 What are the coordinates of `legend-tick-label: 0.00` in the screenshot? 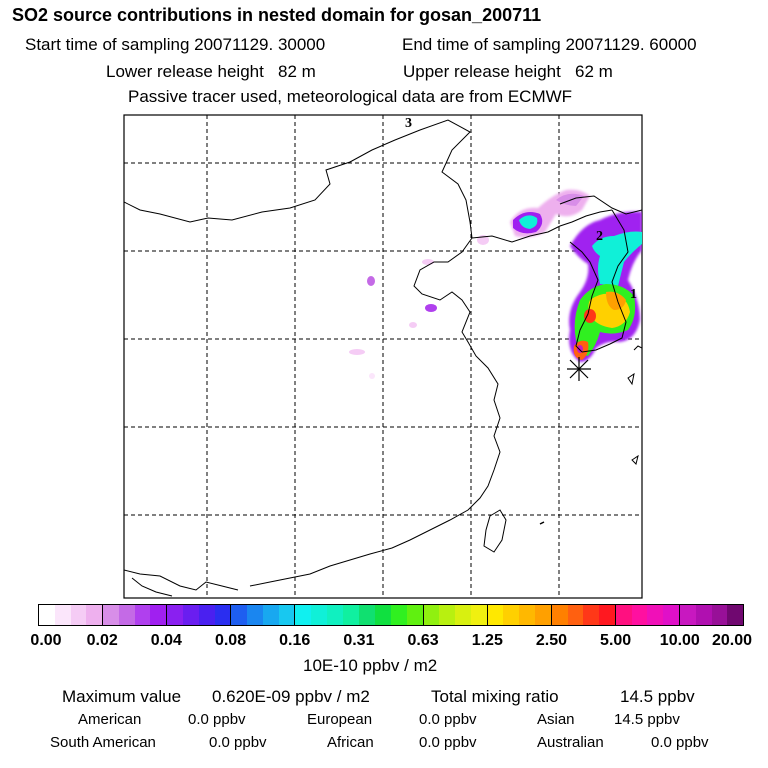 It's located at (46, 640).